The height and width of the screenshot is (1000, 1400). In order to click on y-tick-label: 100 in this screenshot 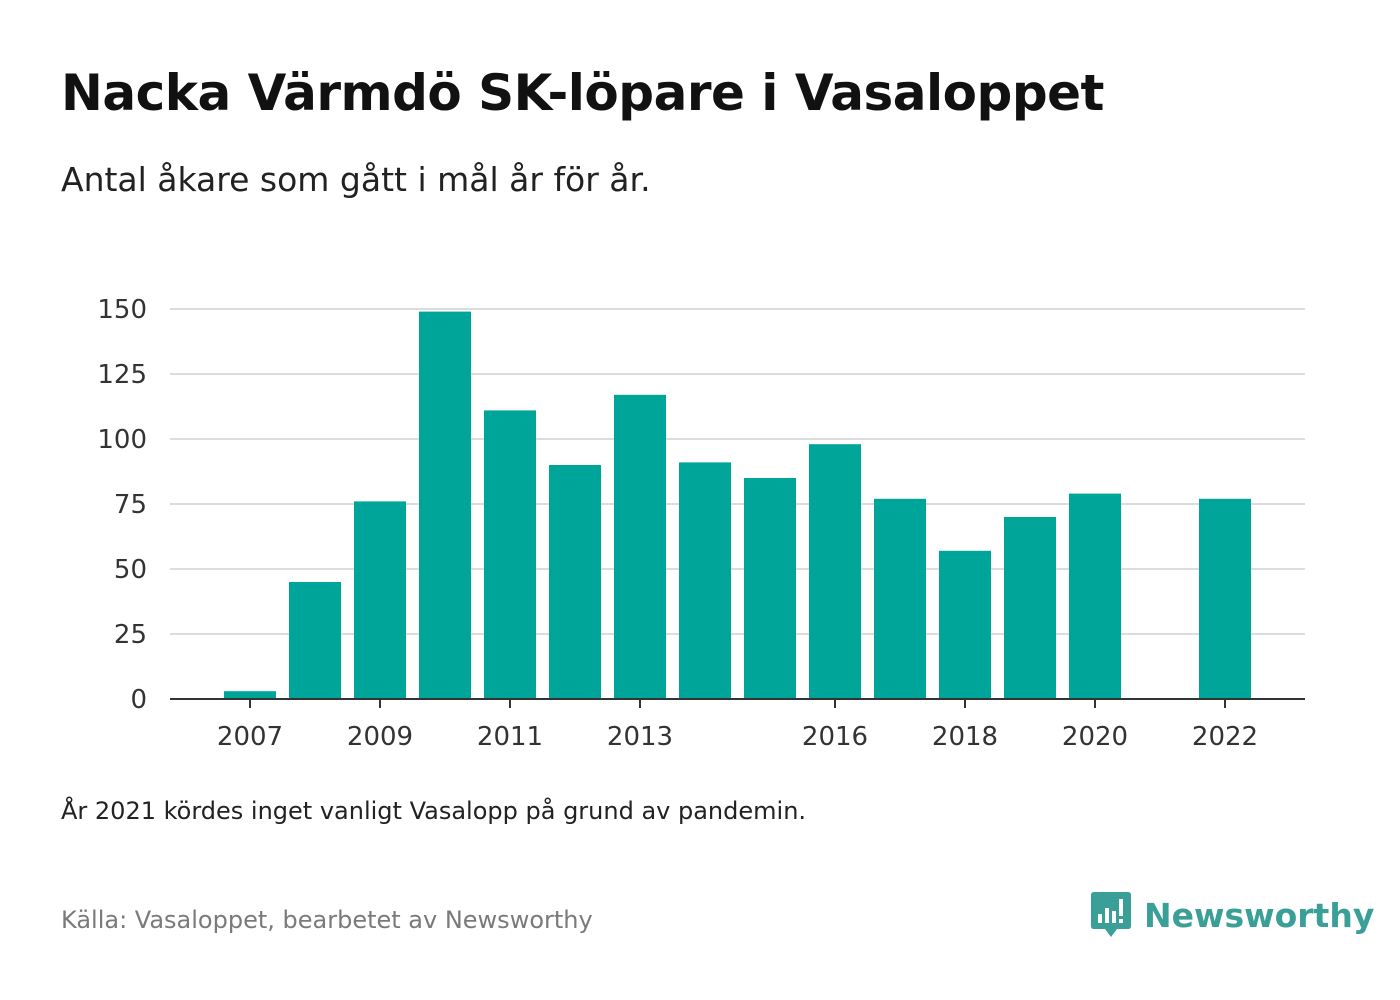, I will do `click(122, 440)`.